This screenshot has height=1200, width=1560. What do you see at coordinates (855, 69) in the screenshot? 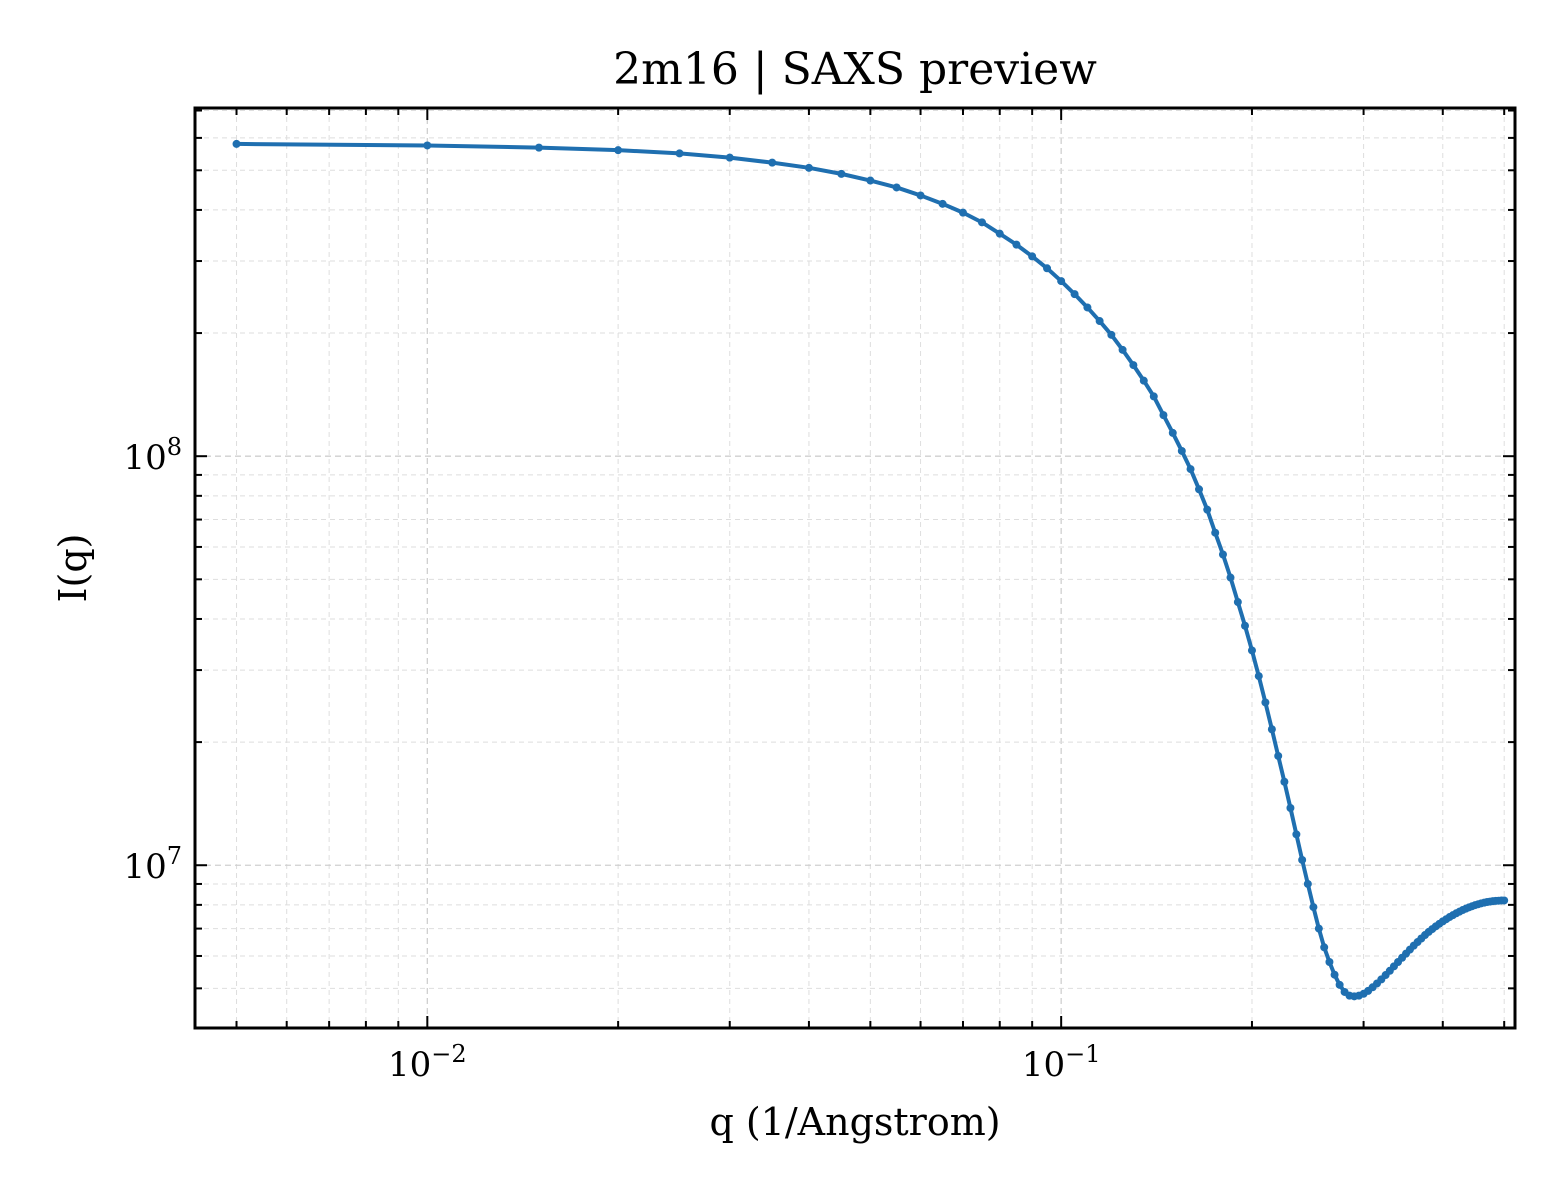
I see `chart-title: 2m16 | SAXS preview` at bounding box center [855, 69].